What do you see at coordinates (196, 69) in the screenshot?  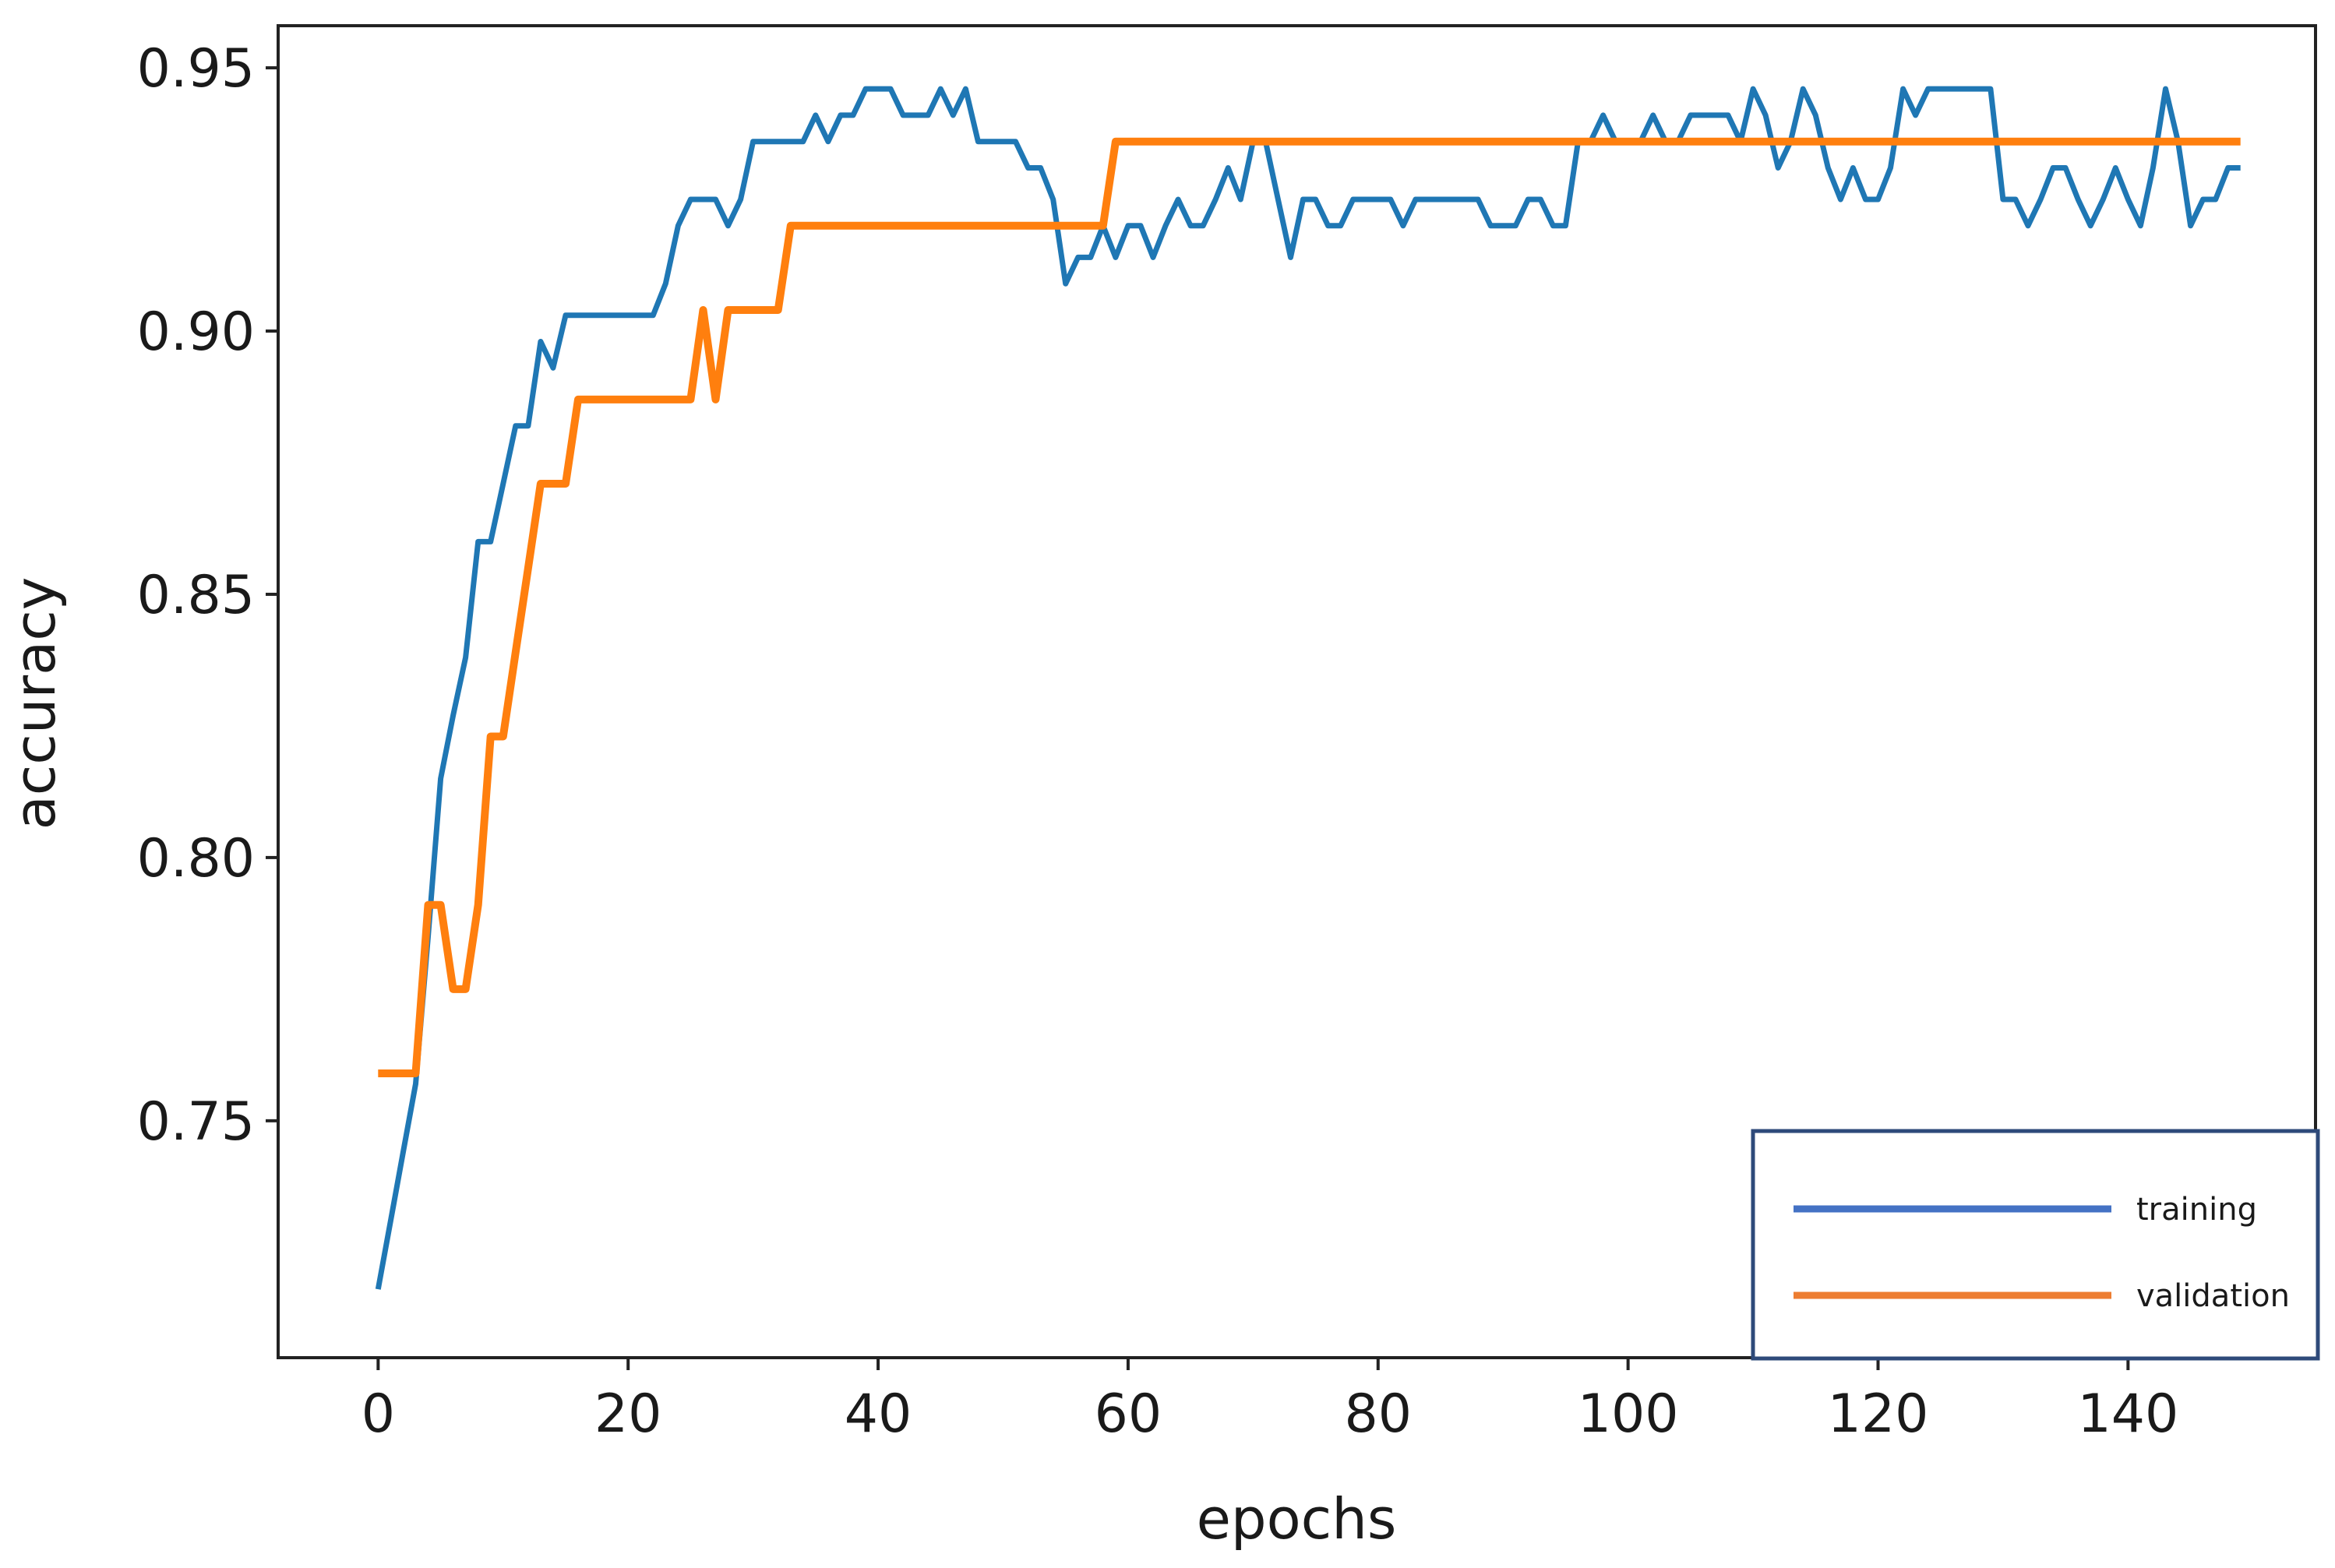 I see `y-tick-label: 0.95` at bounding box center [196, 69].